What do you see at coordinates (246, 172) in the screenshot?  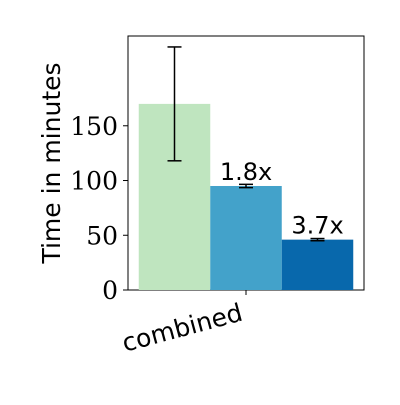 I see `data-label-1: 1.8x` at bounding box center [246, 172].